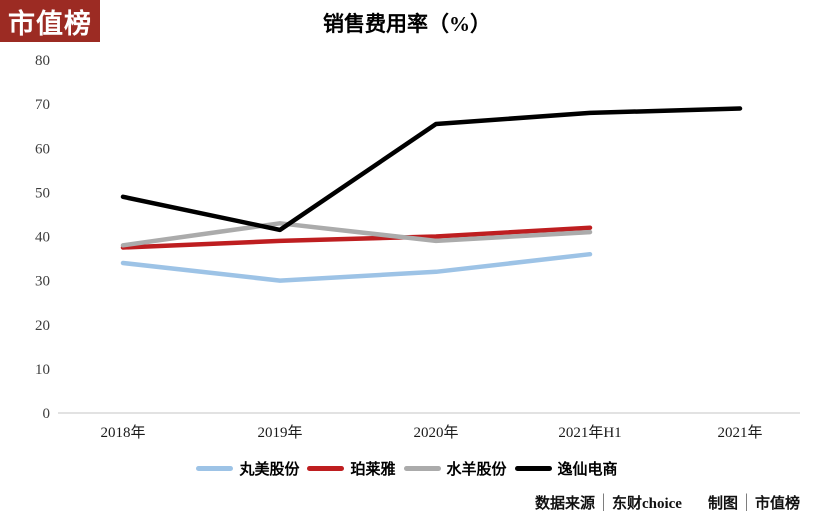 The width and height of the screenshot is (814, 518). Describe the element at coordinates (42, 282) in the screenshot. I see `y-tick-label: 30` at that location.